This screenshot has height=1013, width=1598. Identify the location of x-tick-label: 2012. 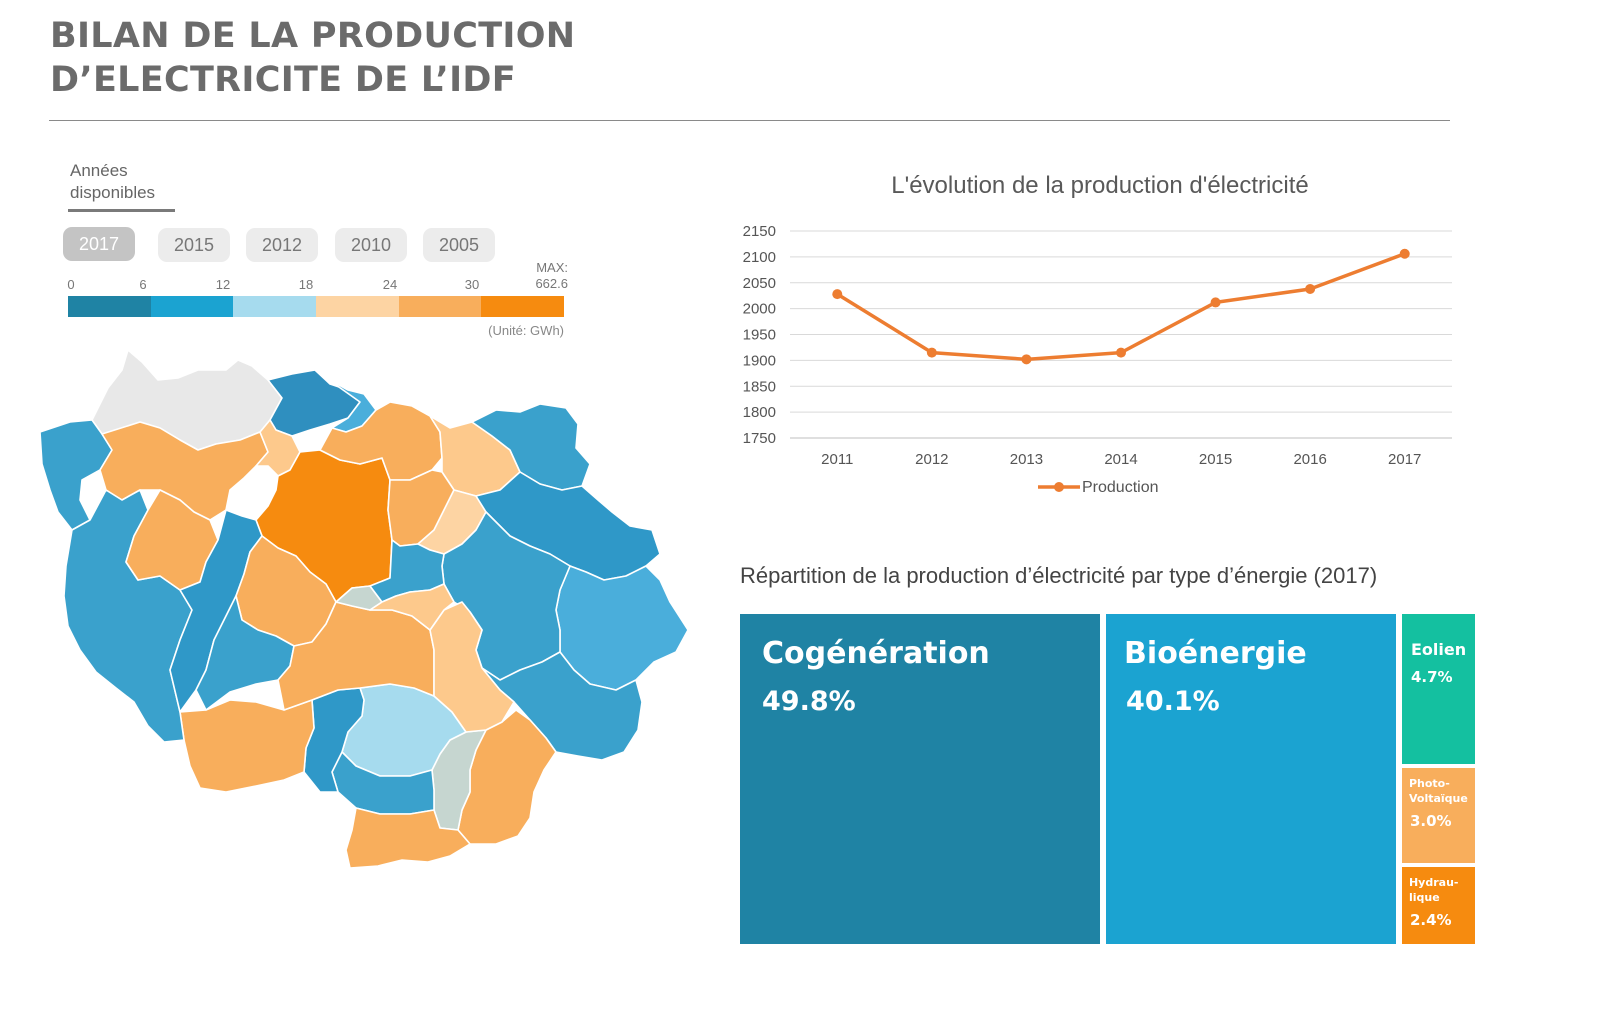
(931, 459).